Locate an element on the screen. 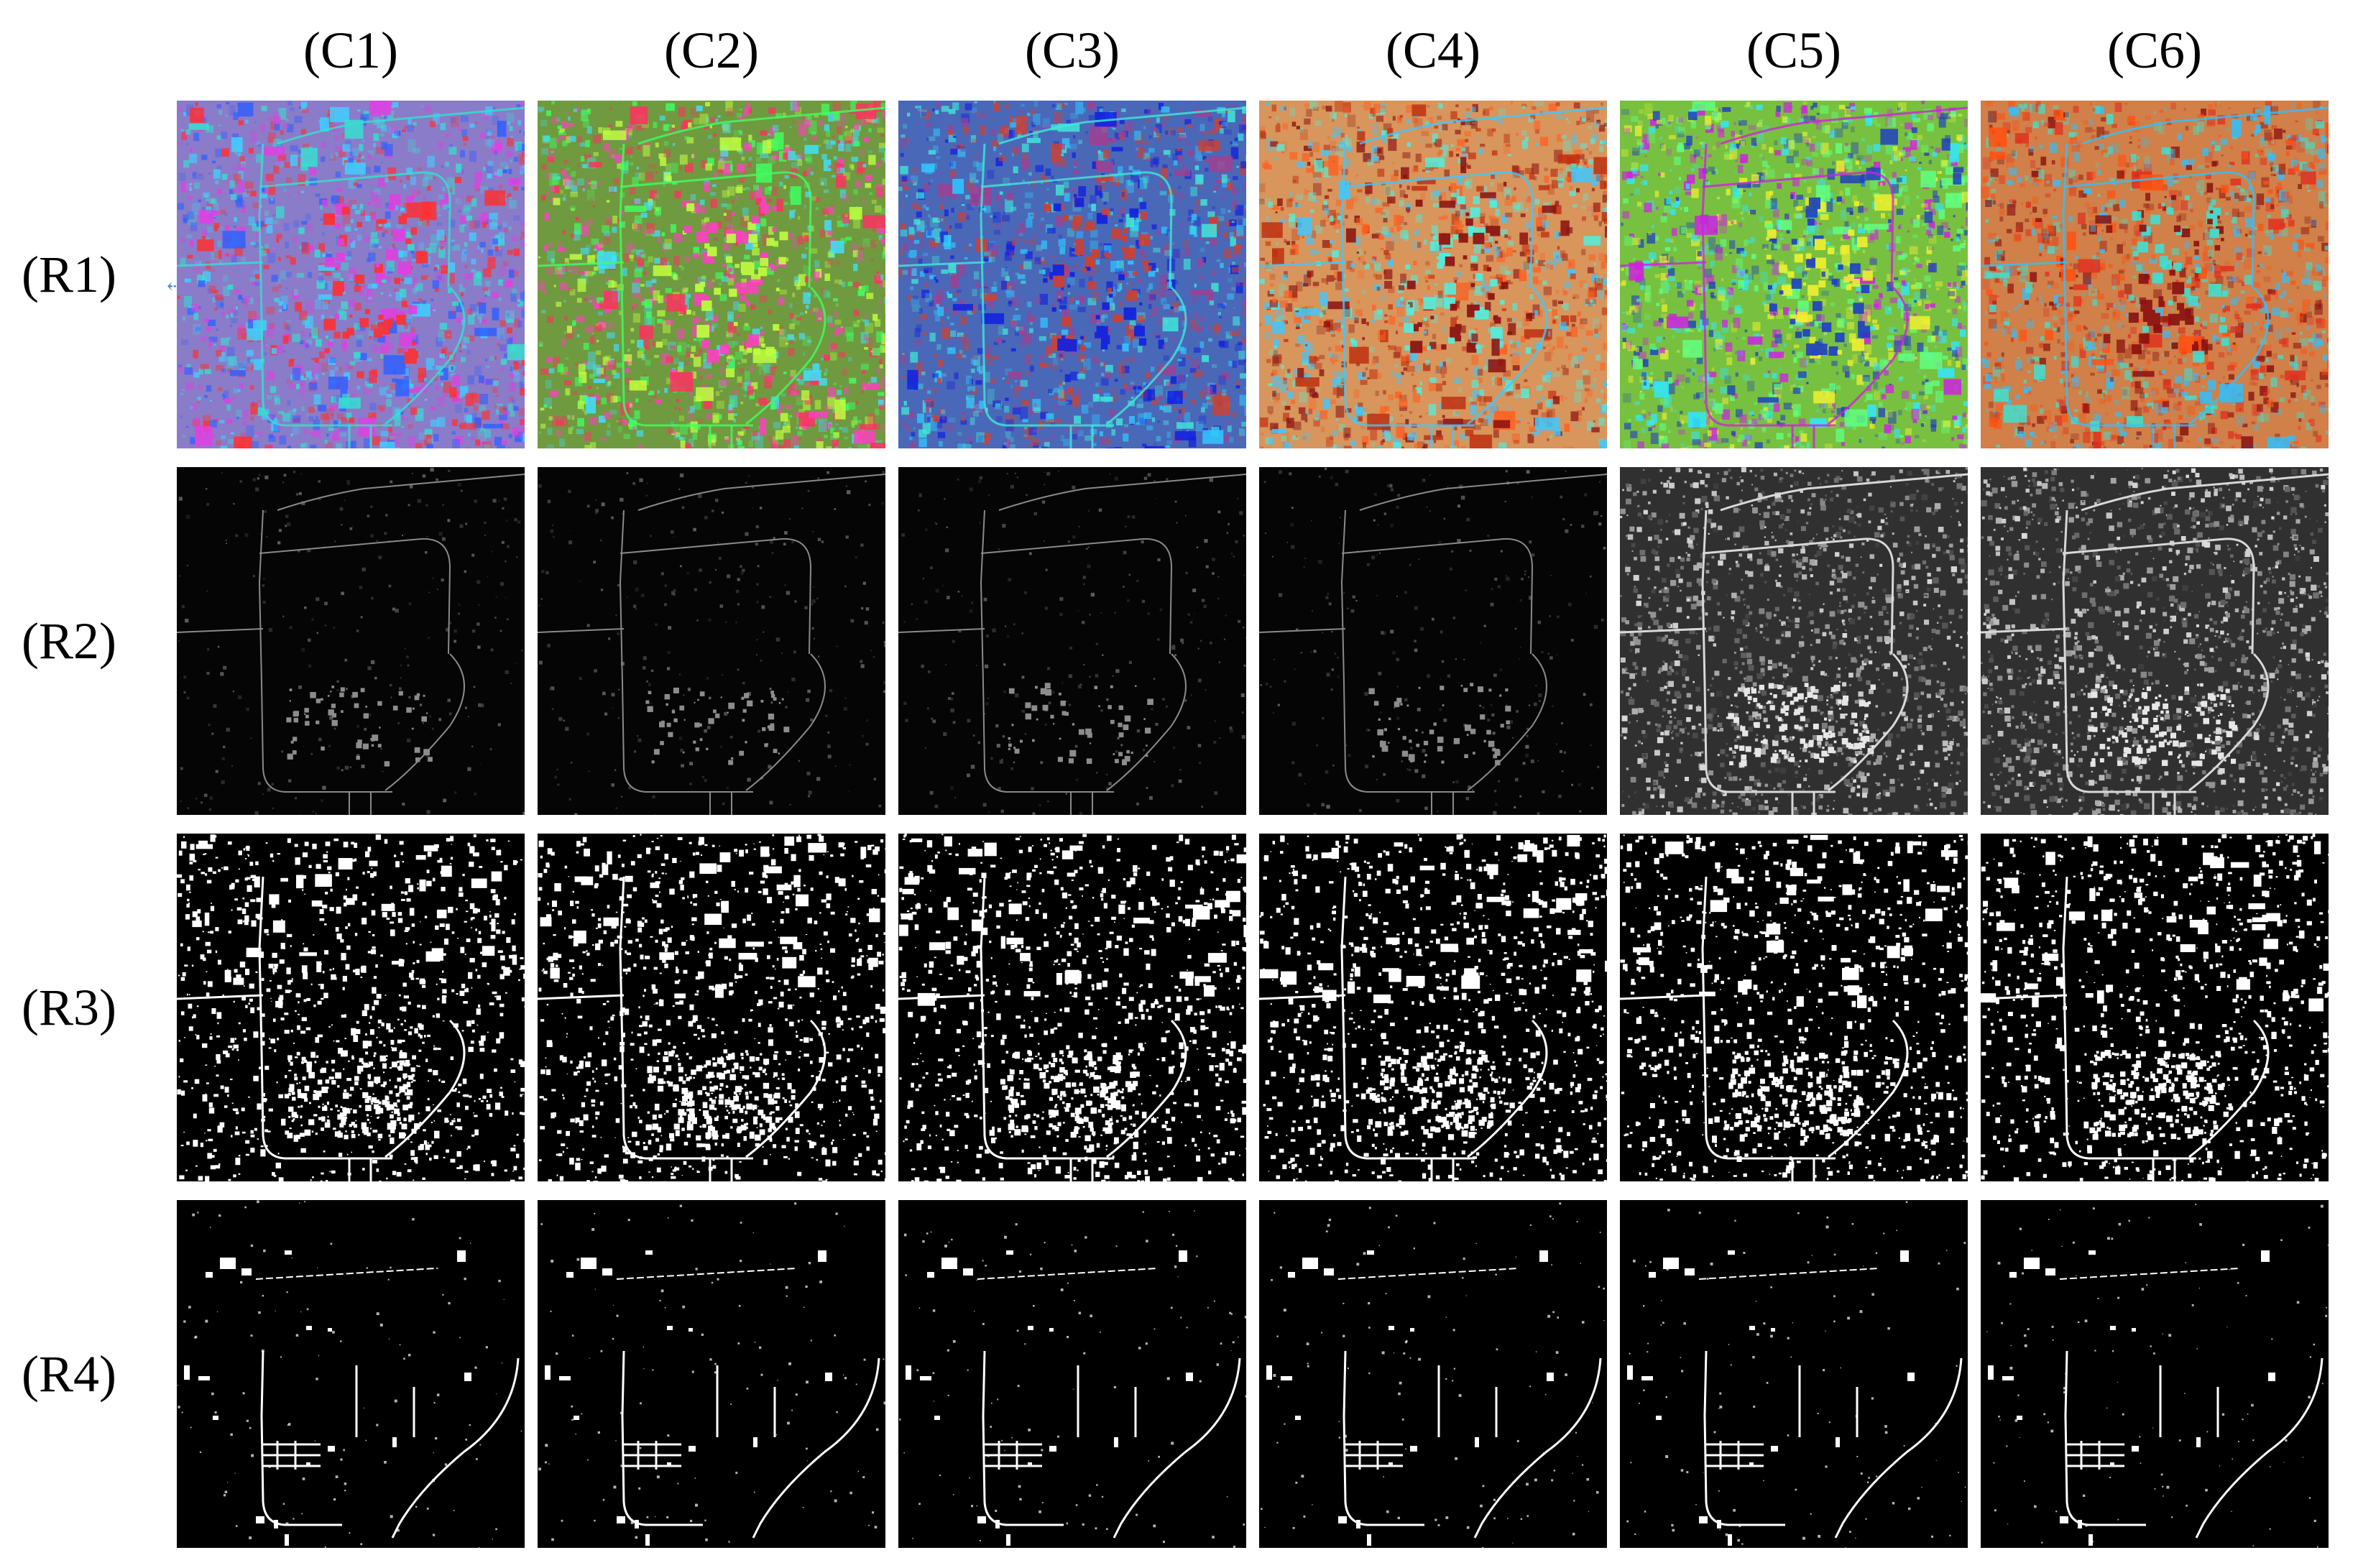 This screenshot has height=1568, width=2358. row-label: (R3) is located at coordinates (83, 1007).